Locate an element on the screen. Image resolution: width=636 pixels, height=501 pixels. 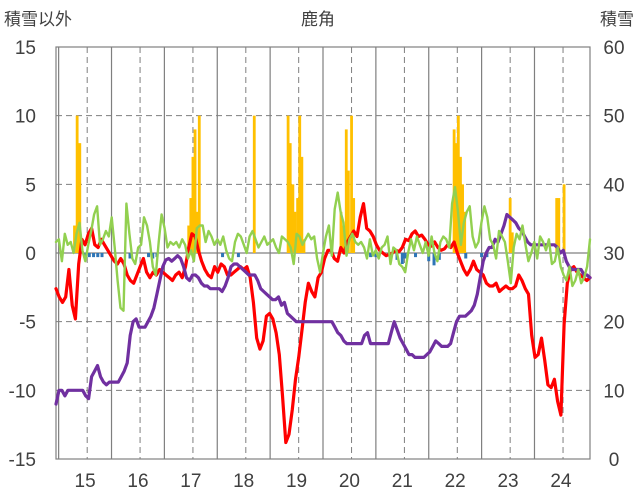
x-tick-label: 21 is located at coordinates (402, 481).